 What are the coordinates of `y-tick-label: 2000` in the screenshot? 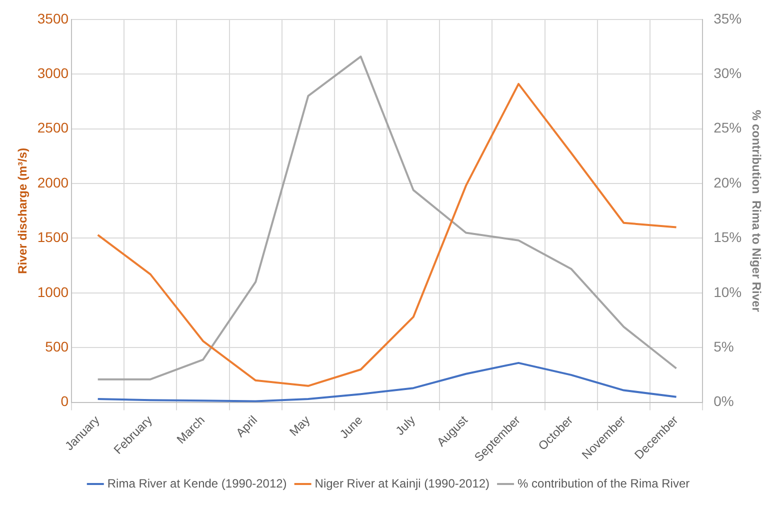 It's located at (53, 182).